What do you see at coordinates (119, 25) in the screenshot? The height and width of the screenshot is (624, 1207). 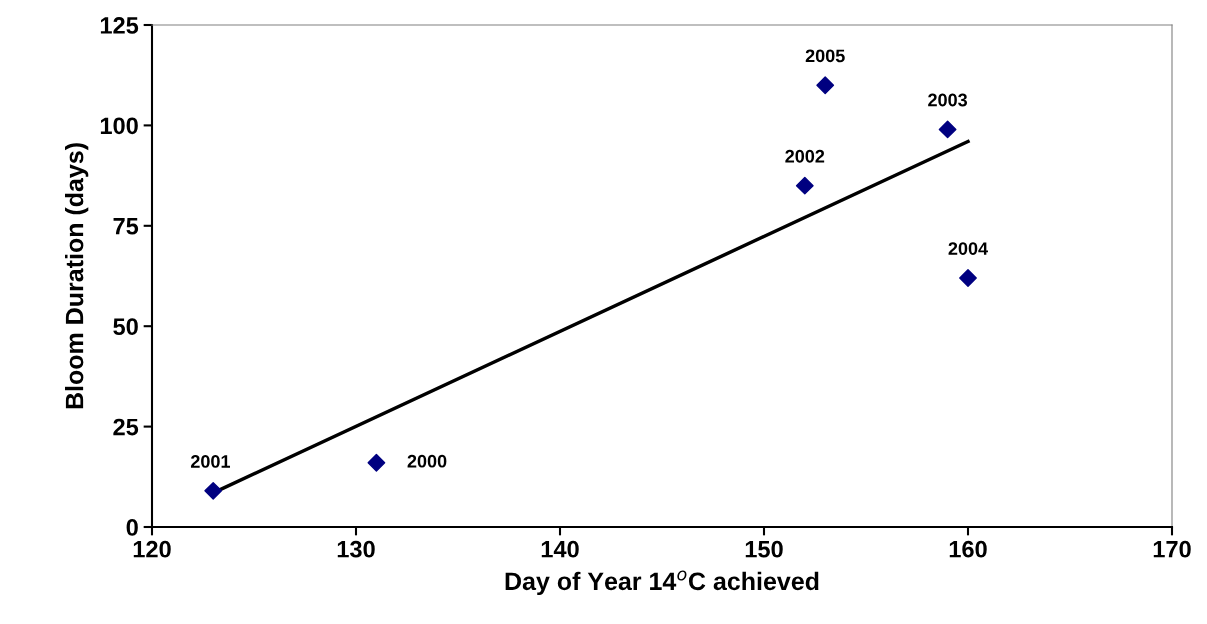 I see `y-tick-label: 125` at bounding box center [119, 25].